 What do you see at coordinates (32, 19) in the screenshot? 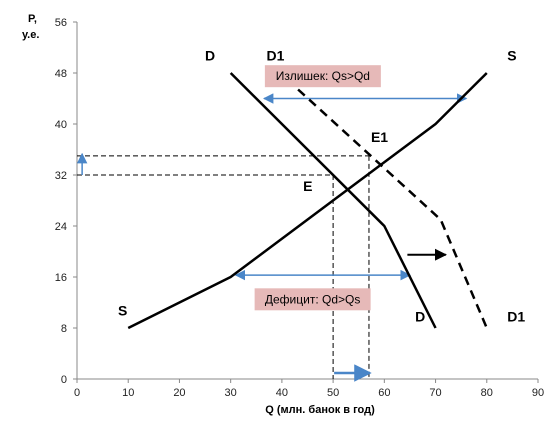
I see `y-axis-label-line1: P,` at bounding box center [32, 19].